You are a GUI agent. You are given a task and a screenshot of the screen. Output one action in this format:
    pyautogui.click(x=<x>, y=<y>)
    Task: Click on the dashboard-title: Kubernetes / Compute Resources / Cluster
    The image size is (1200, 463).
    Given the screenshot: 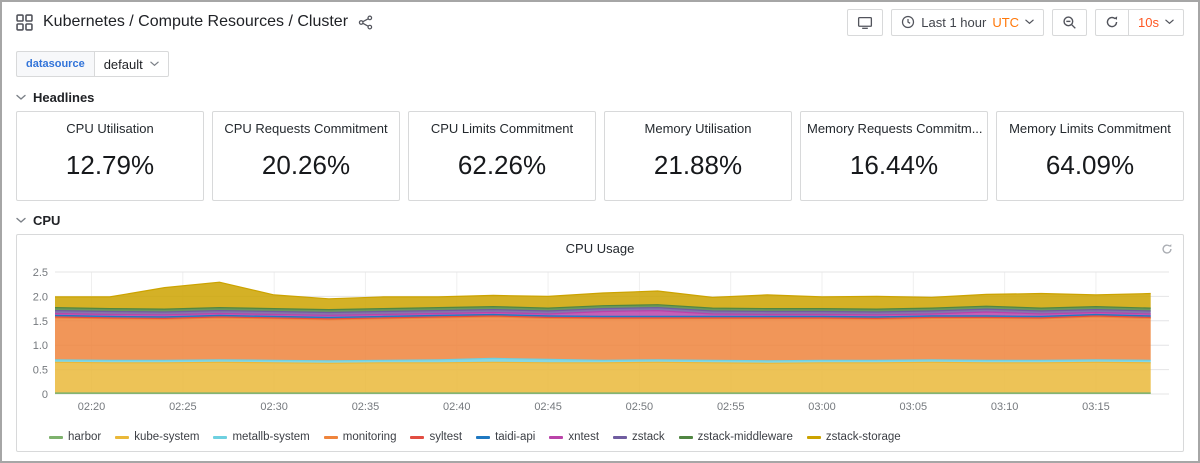 What is the action you would take?
    pyautogui.click(x=196, y=21)
    